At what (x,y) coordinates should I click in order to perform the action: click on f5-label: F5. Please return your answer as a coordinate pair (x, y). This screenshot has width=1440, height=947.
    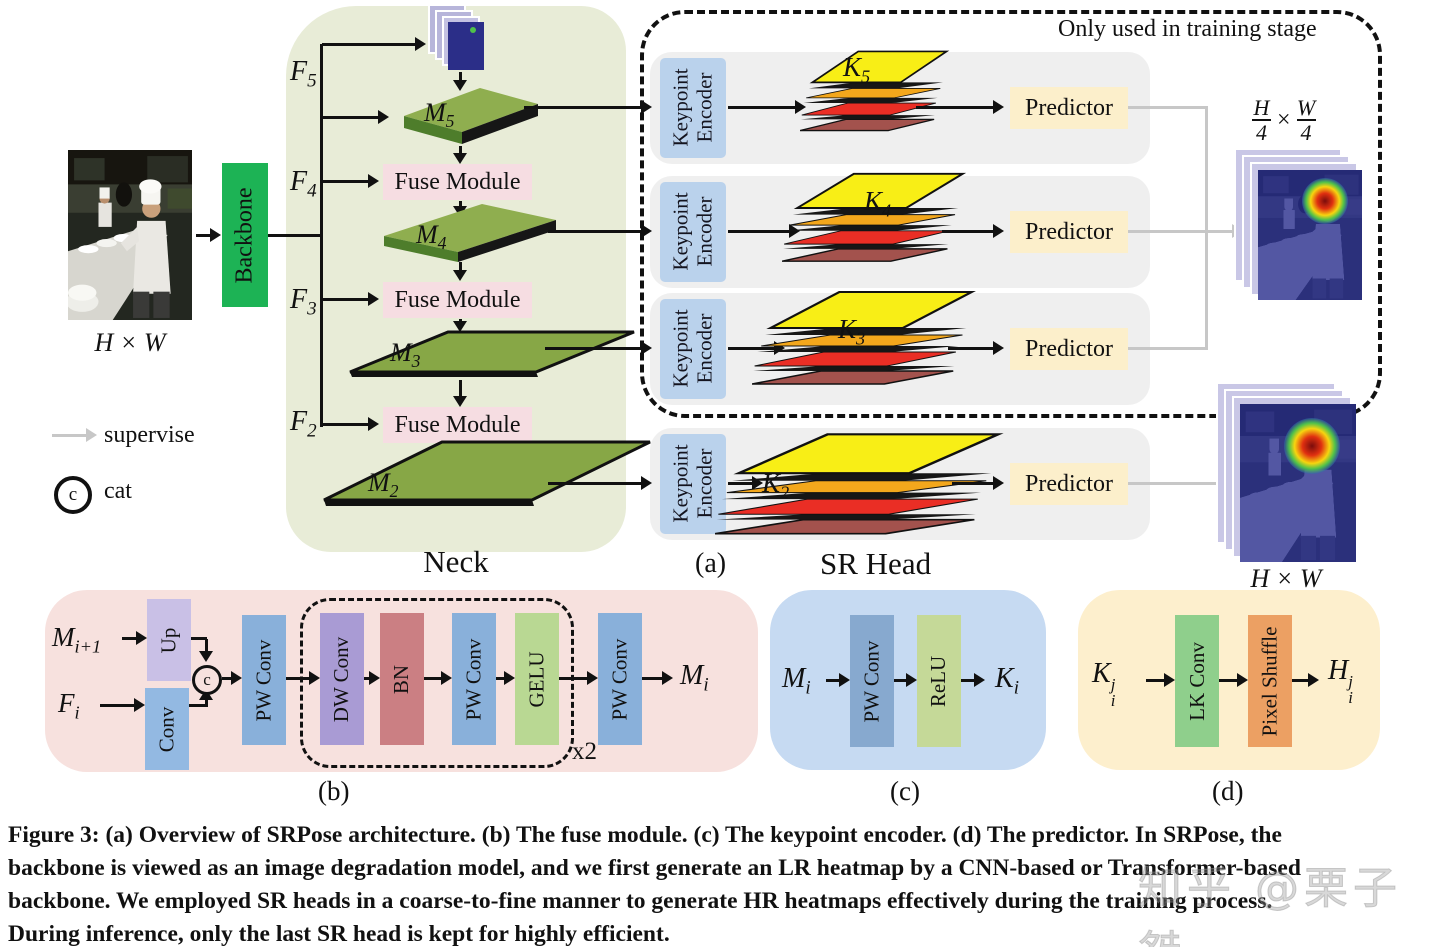
    Looking at the image, I should click on (303, 74).